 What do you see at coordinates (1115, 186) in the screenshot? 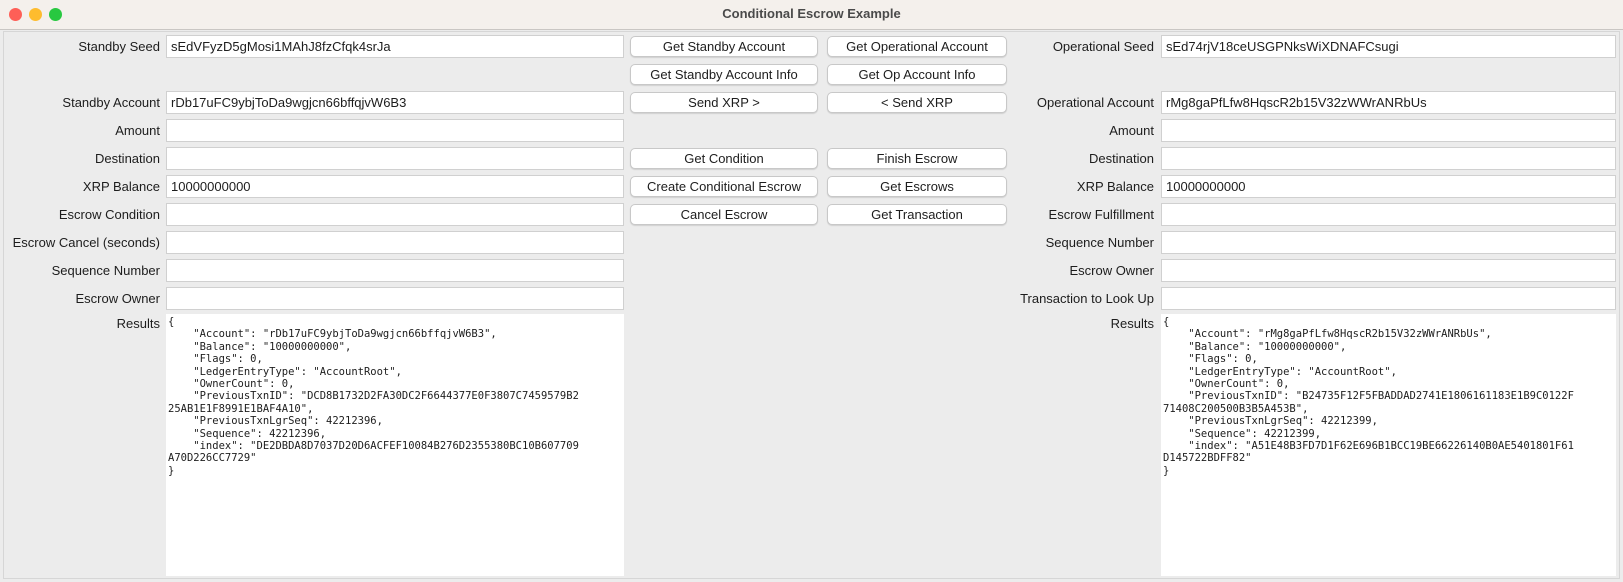
I see `operational-xrp-balance-label: XRP Balance` at bounding box center [1115, 186].